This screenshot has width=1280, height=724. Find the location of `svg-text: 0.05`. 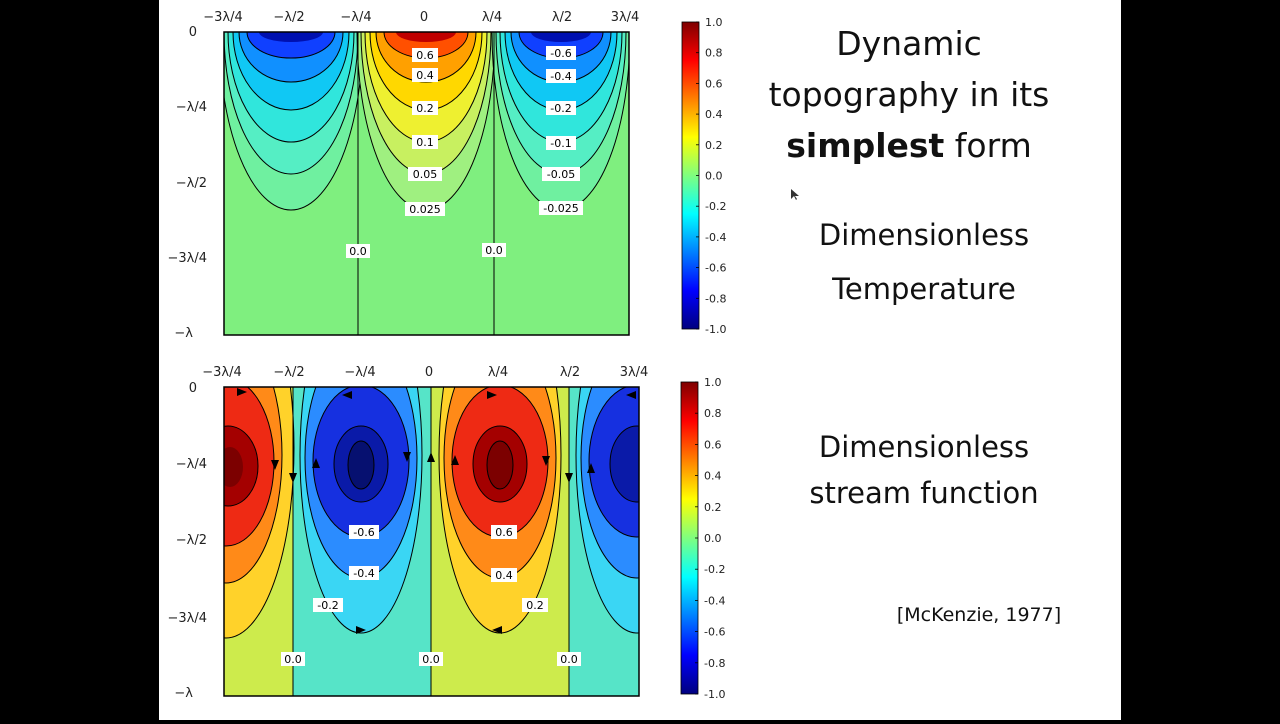

svg-text: 0.05 is located at coordinates (425, 174).